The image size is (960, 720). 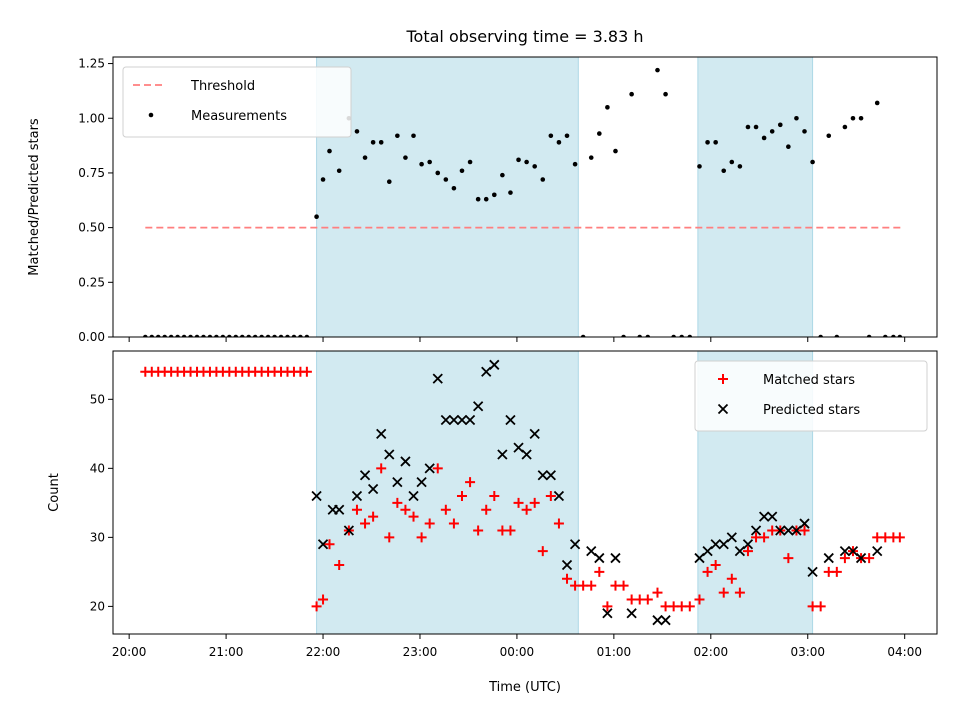 What do you see at coordinates (811, 396) in the screenshot?
I see `legend: Matched stars Predicted stars` at bounding box center [811, 396].